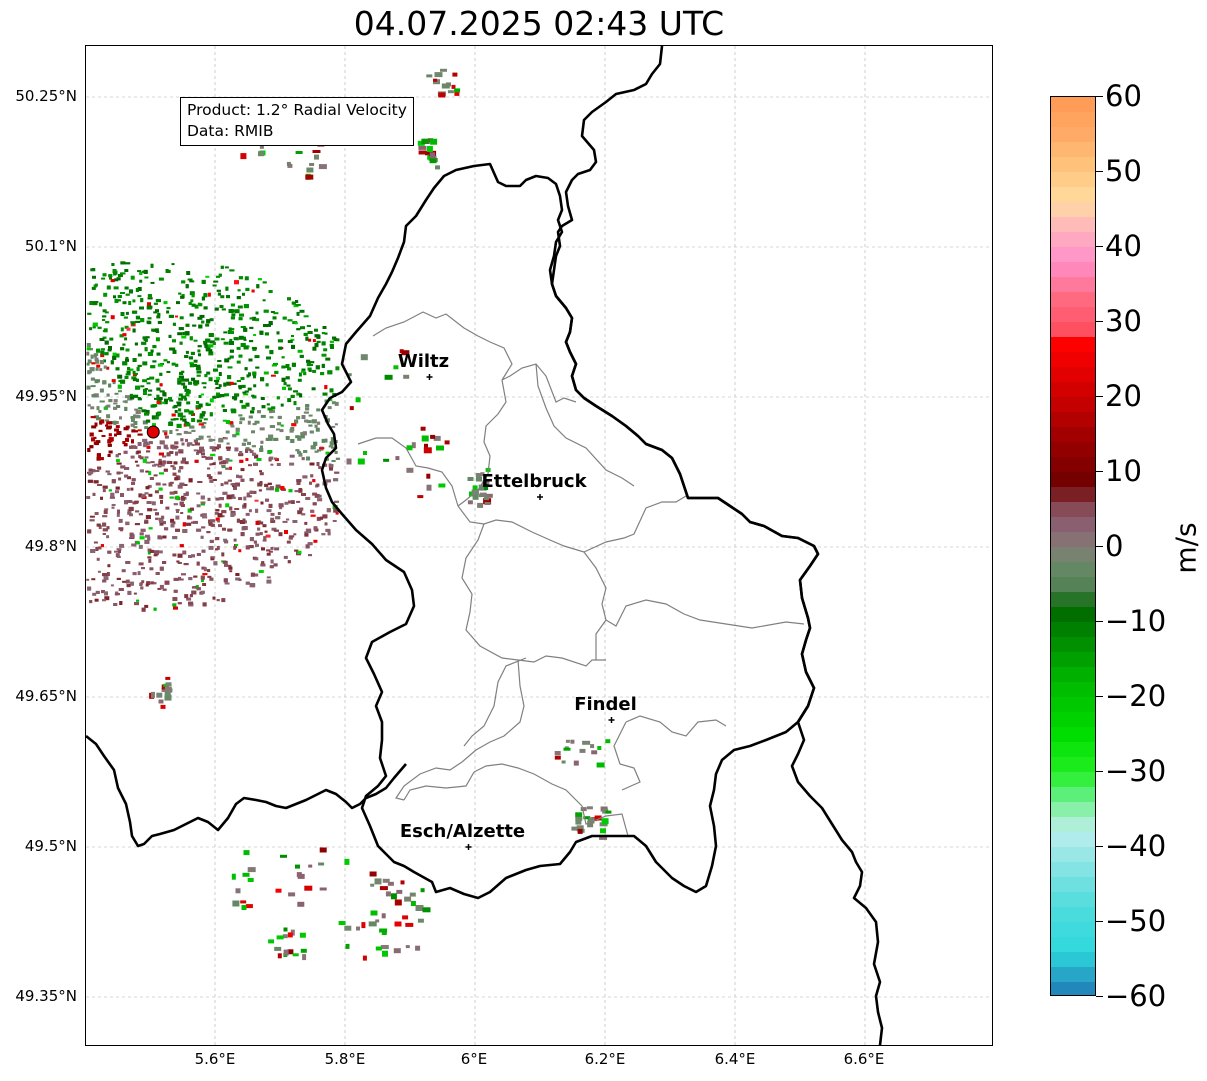 The height and width of the screenshot is (1081, 1207). Describe the element at coordinates (605, 708) in the screenshot. I see `city-findel: Findel` at that location.